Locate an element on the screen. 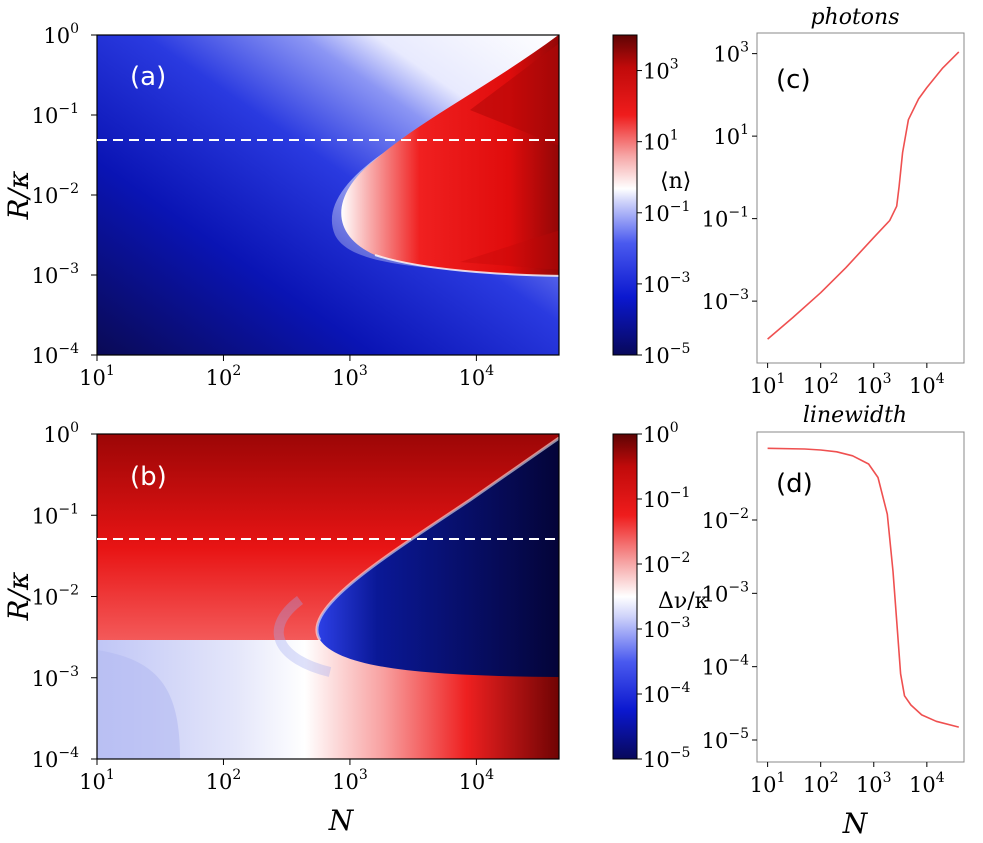 This screenshot has width=983, height=843. panel-label-a: (a) is located at coordinates (148, 77).